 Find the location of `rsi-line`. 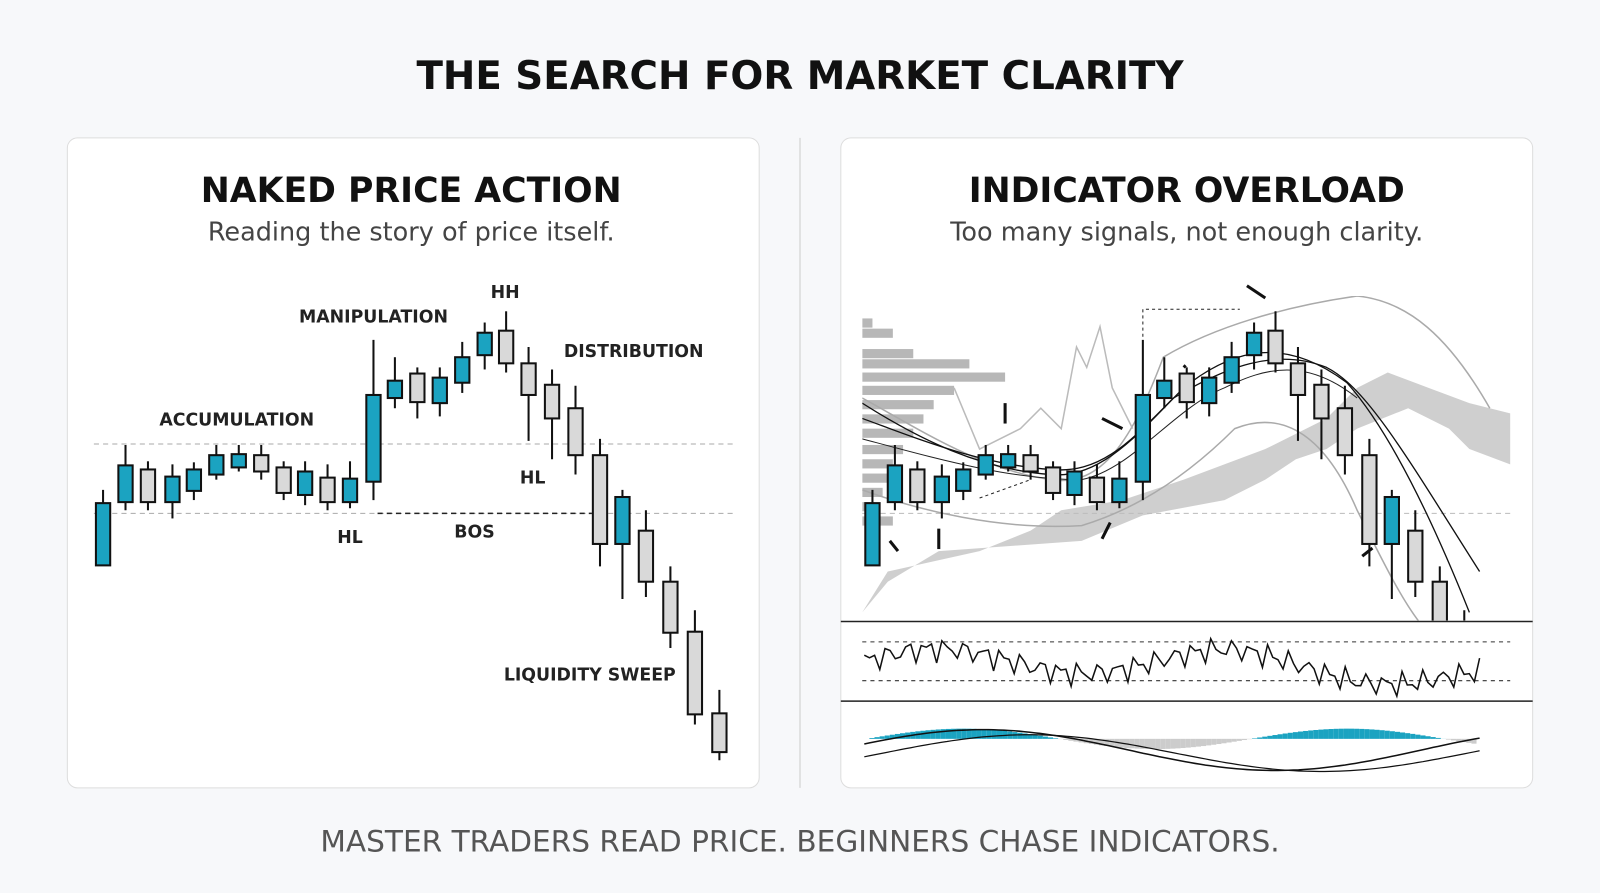

rsi-line is located at coordinates (1172, 667).